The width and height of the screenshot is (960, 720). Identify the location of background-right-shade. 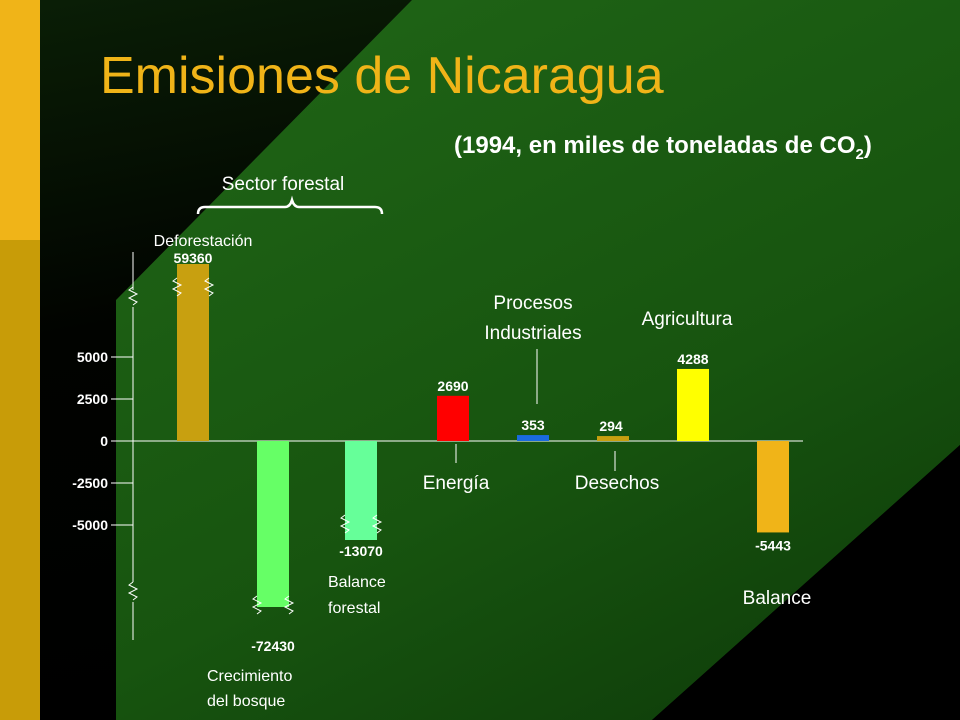
(806, 582).